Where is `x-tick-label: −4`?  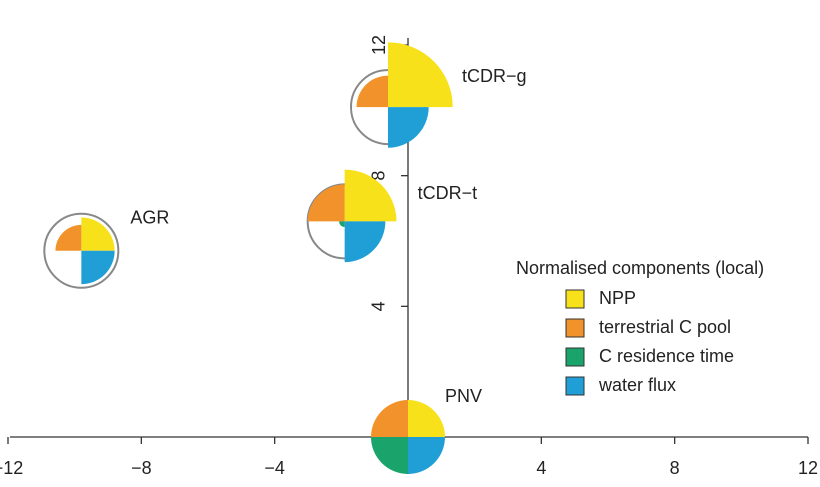
x-tick-label: −4 is located at coordinates (274, 468).